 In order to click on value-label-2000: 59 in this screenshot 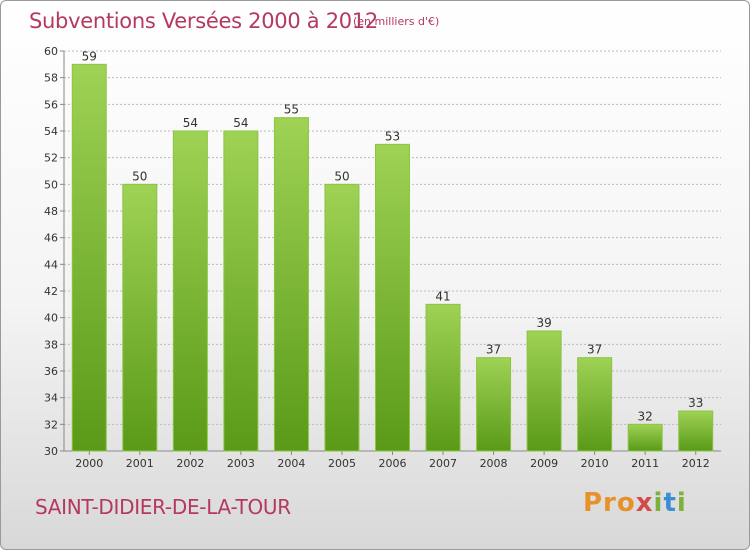, I will do `click(89, 56)`.